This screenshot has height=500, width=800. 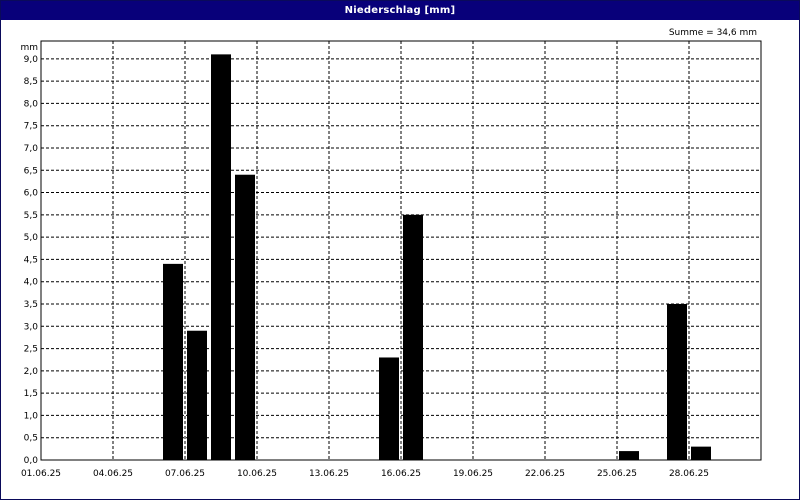 What do you see at coordinates (31, 260) in the screenshot?
I see `y-tick-label: 4,5` at bounding box center [31, 260].